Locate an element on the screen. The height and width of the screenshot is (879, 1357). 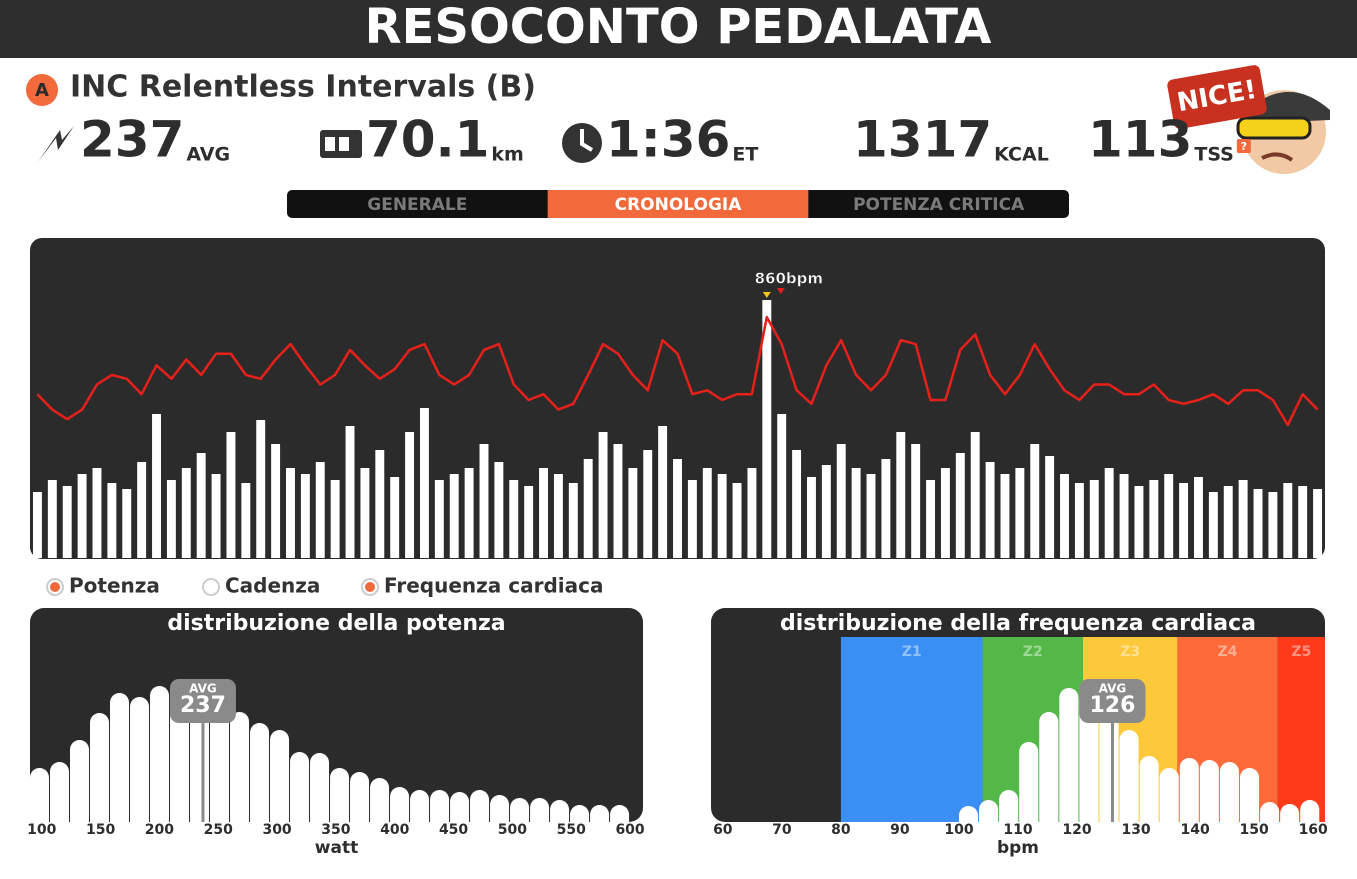
stat-unit: km is located at coordinates (507, 155).